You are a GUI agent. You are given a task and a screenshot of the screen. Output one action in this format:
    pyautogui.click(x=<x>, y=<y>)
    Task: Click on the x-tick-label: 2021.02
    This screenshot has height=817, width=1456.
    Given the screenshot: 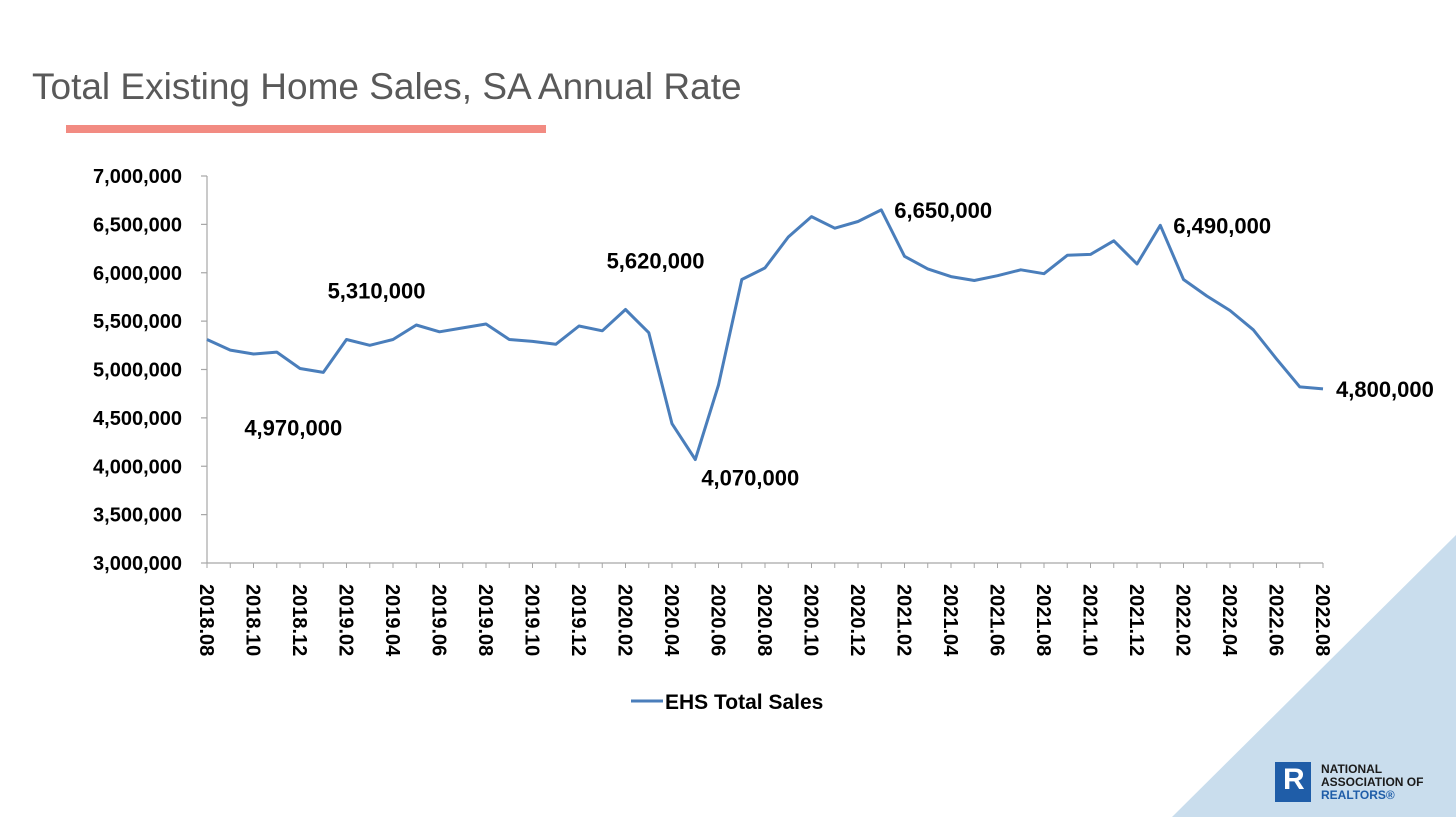 What is the action you would take?
    pyautogui.click(x=904, y=620)
    